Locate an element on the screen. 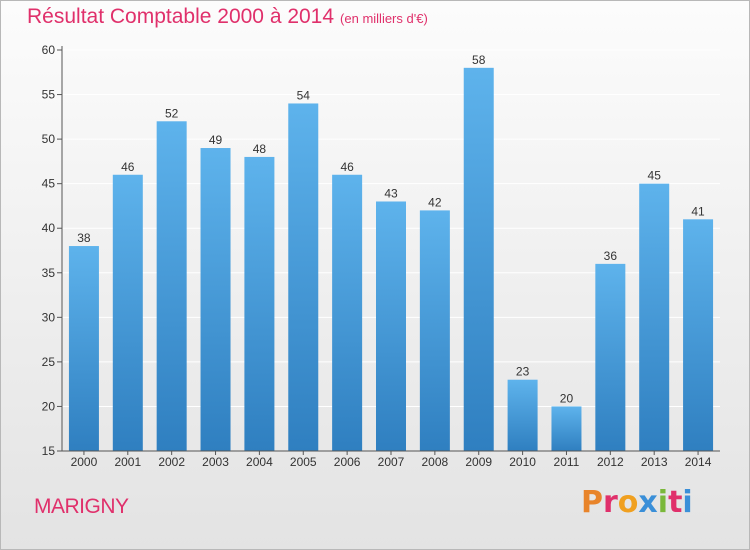 The image size is (750, 550). x-tick-label: 2004 is located at coordinates (259, 462).